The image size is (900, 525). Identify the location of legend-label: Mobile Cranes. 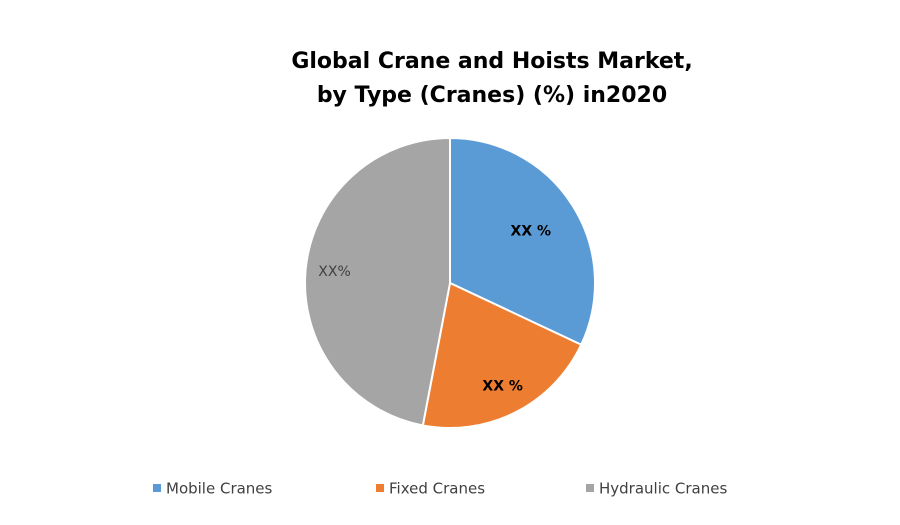
(219, 489).